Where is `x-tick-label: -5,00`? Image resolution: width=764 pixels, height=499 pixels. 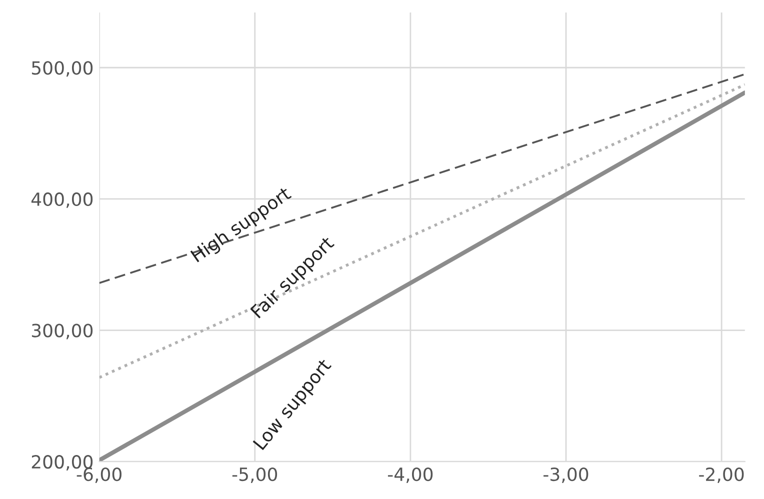
x-tick-label: -5,00 is located at coordinates (255, 475).